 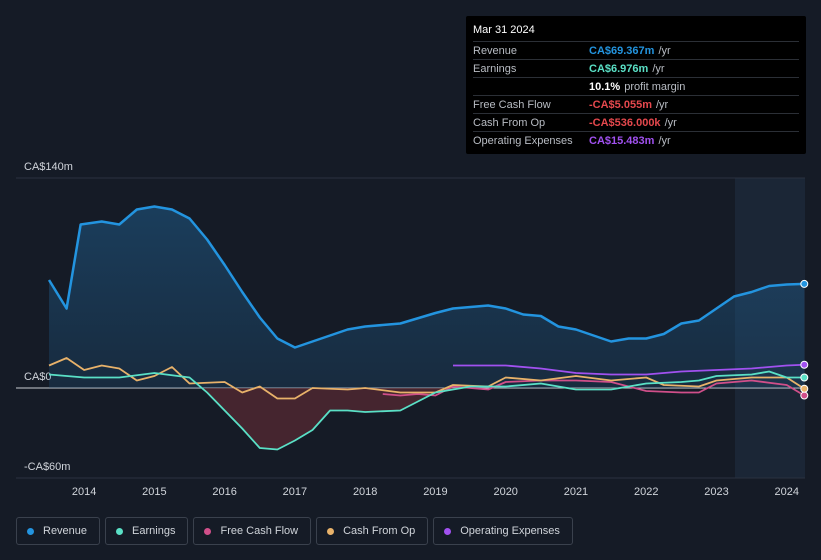 What do you see at coordinates (622, 140) in the screenshot?
I see `tooltip-value: CA$15.483m` at bounding box center [622, 140].